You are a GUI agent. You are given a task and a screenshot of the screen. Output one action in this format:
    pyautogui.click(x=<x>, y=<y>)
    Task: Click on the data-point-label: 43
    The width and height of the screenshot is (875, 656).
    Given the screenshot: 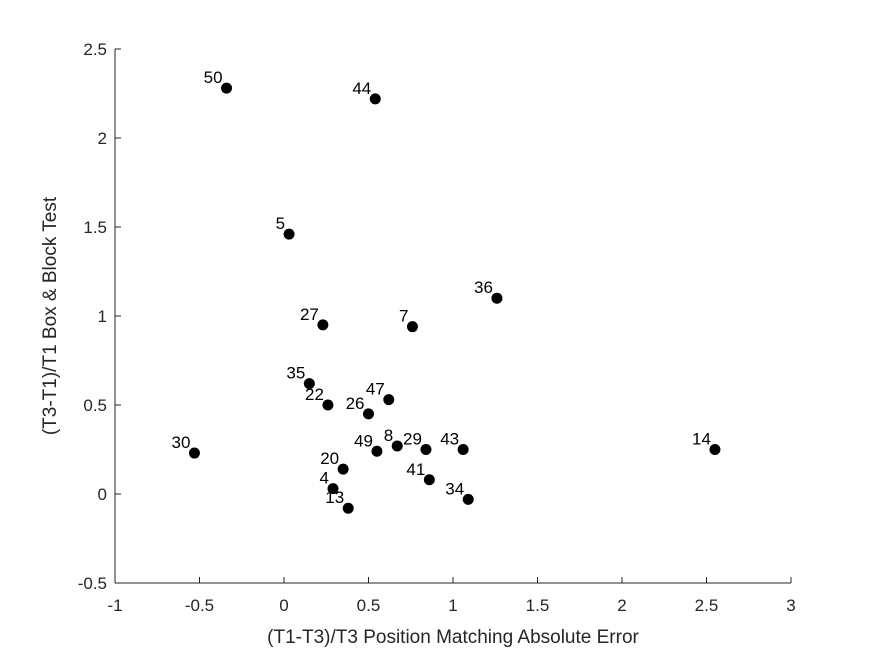 What is the action you would take?
    pyautogui.click(x=449, y=439)
    